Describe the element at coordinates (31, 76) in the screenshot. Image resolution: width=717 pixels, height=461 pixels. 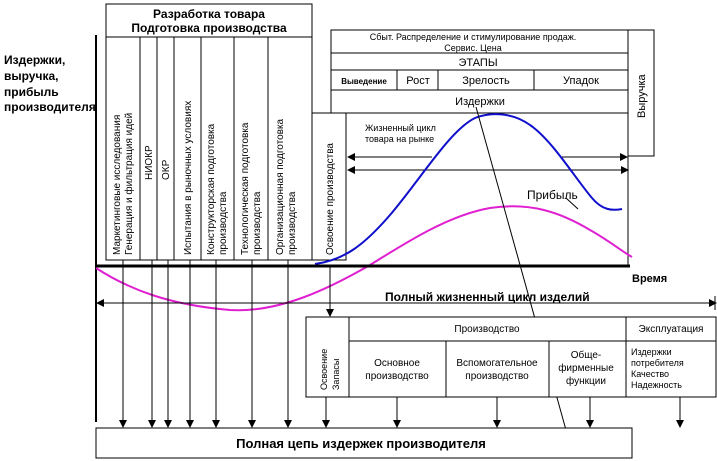
I see `svg-text: выручка,` at that location.